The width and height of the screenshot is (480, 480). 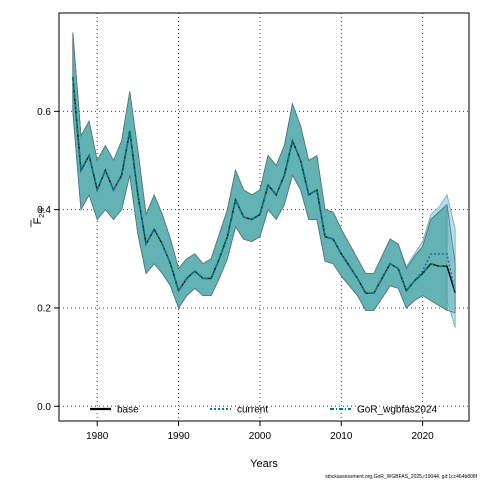 I want to click on y-tick-label-2: 0.4, so click(x=44, y=210).